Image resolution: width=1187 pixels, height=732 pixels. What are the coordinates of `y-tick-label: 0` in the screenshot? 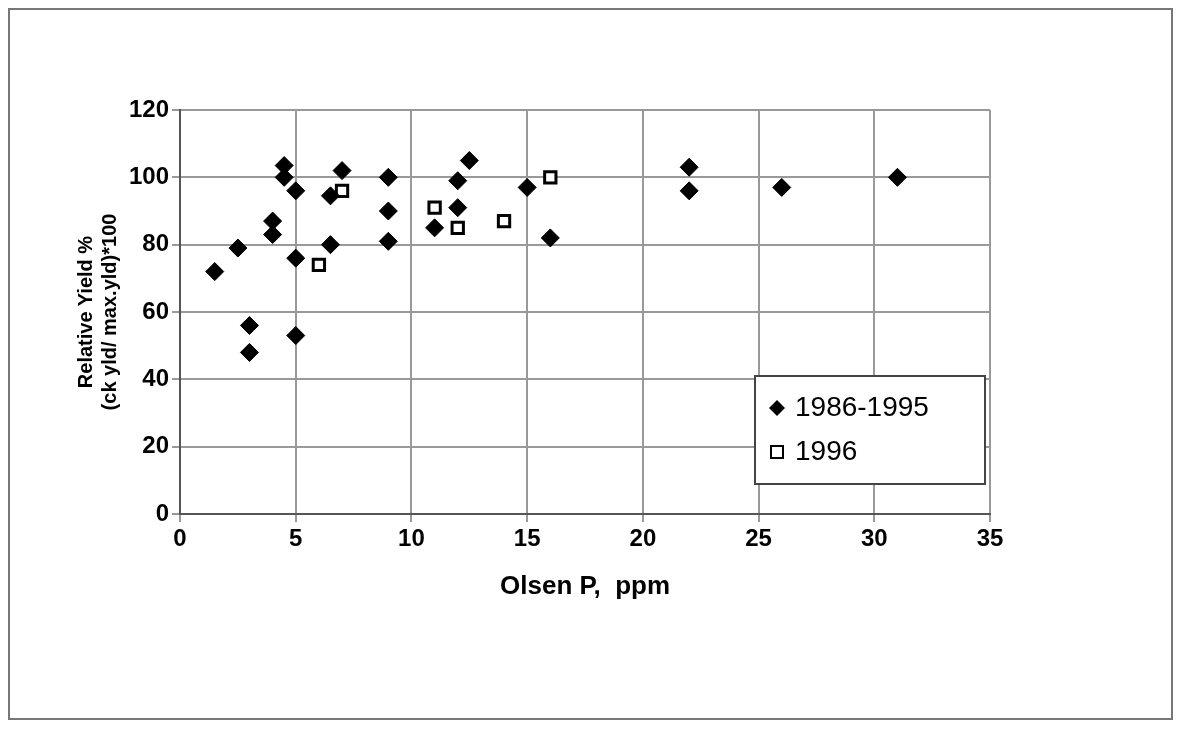 It's located at (162, 512).